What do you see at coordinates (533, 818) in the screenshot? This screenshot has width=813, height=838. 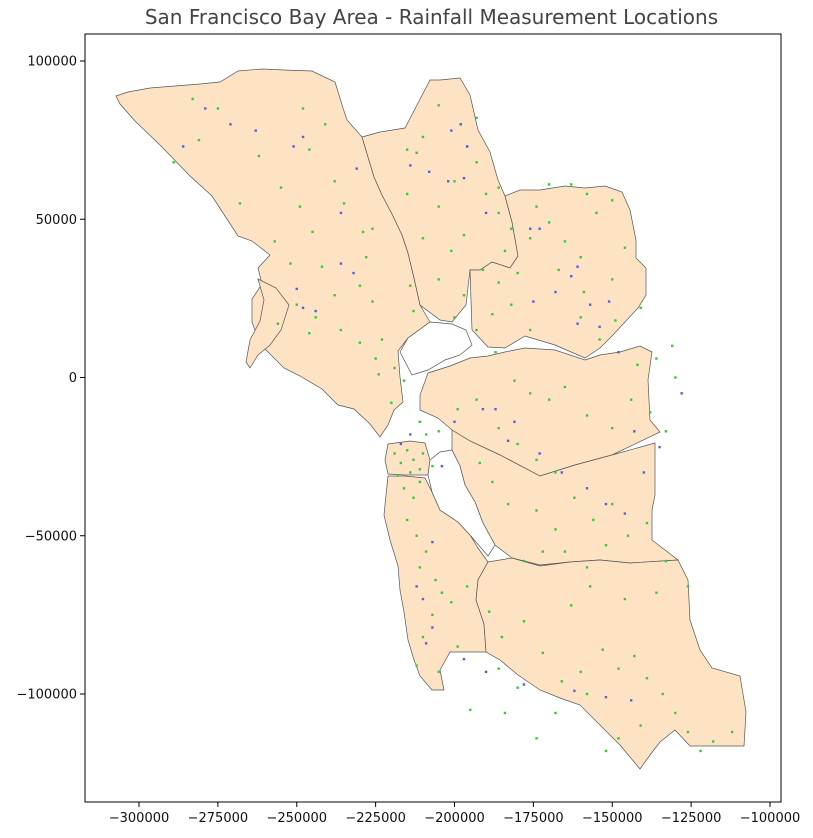 I see `x-tick-label: −175000` at bounding box center [533, 818].